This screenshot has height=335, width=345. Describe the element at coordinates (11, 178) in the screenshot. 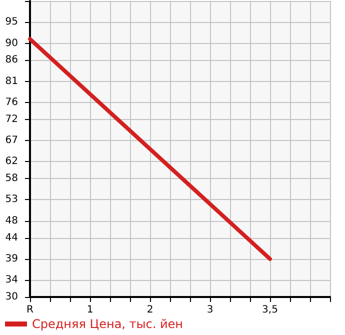

I see `y-tick-label: 58` at that location.